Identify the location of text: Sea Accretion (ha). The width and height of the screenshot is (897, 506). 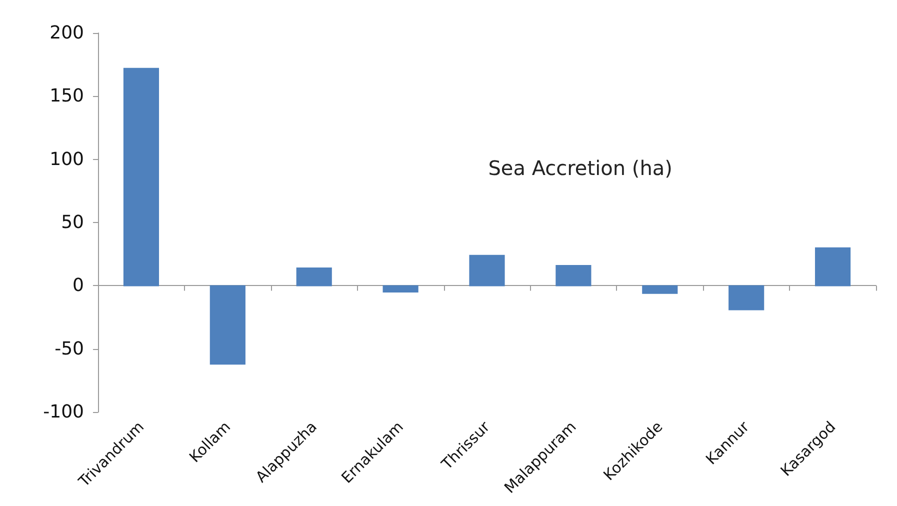
(580, 168).